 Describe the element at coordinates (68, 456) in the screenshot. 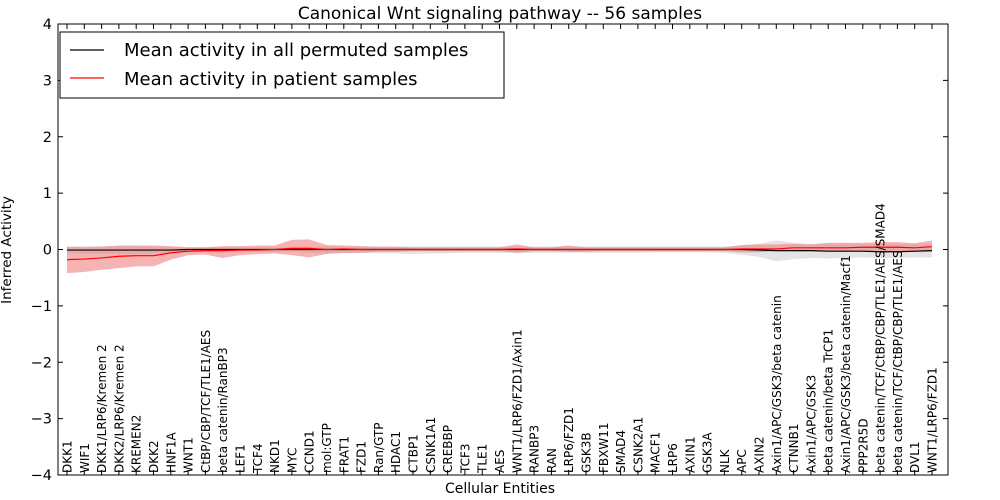

I see `x-tick-label: DKK1` at that location.